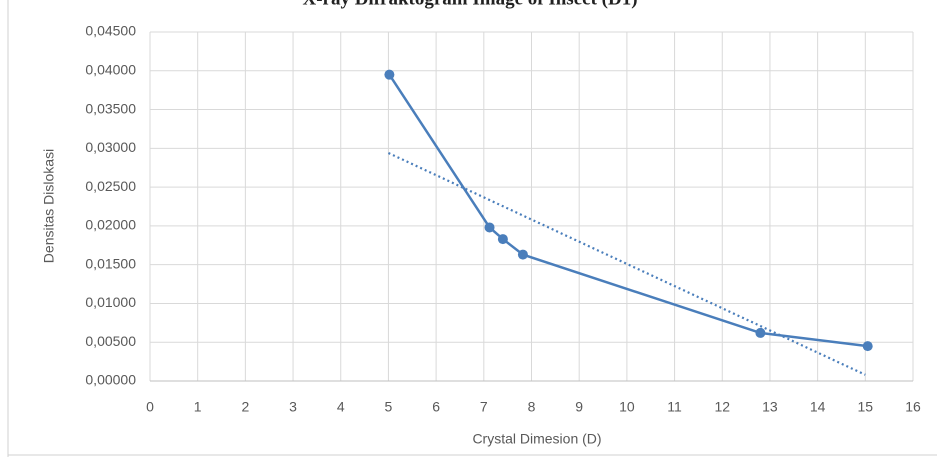  What do you see at coordinates (818, 407) in the screenshot?
I see `x-tick-label: 14` at bounding box center [818, 407].